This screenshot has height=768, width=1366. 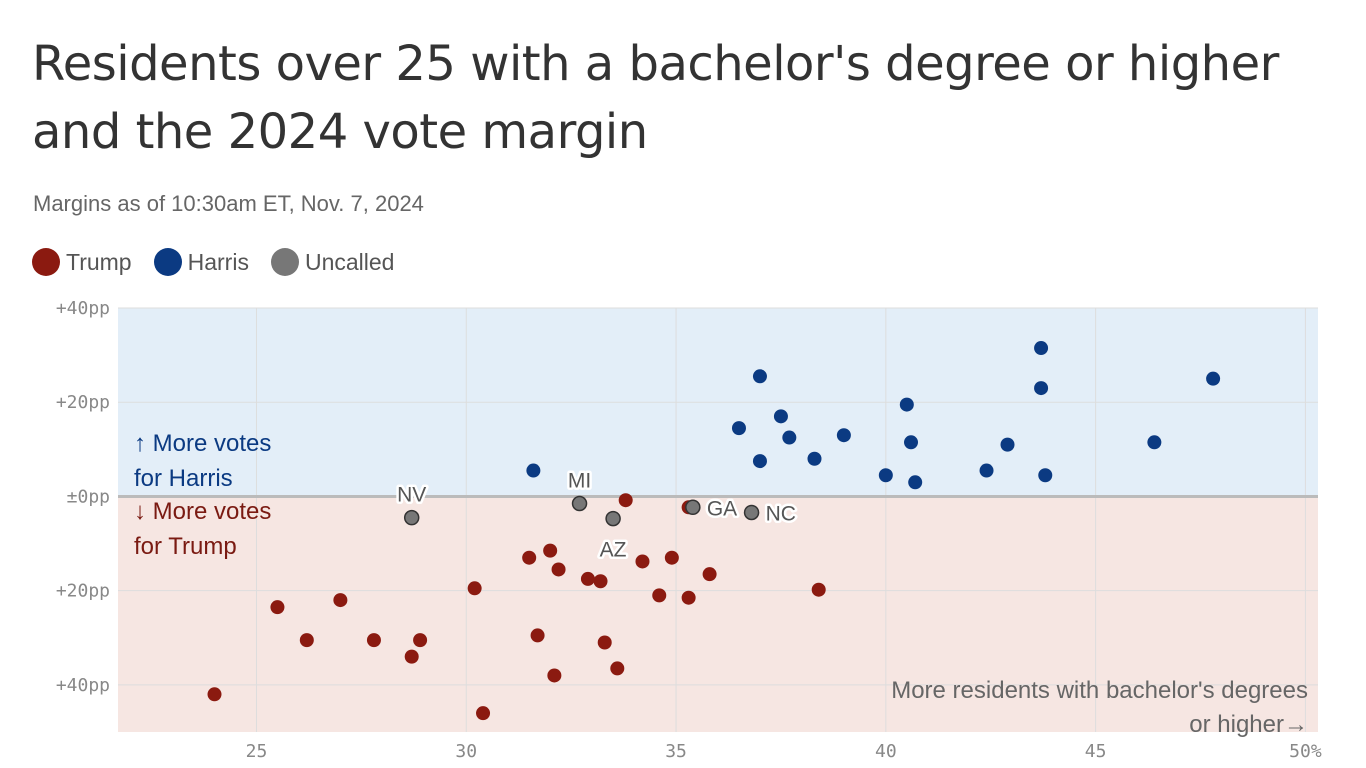 I want to click on legend-label-harris: Harris, so click(x=218, y=261).